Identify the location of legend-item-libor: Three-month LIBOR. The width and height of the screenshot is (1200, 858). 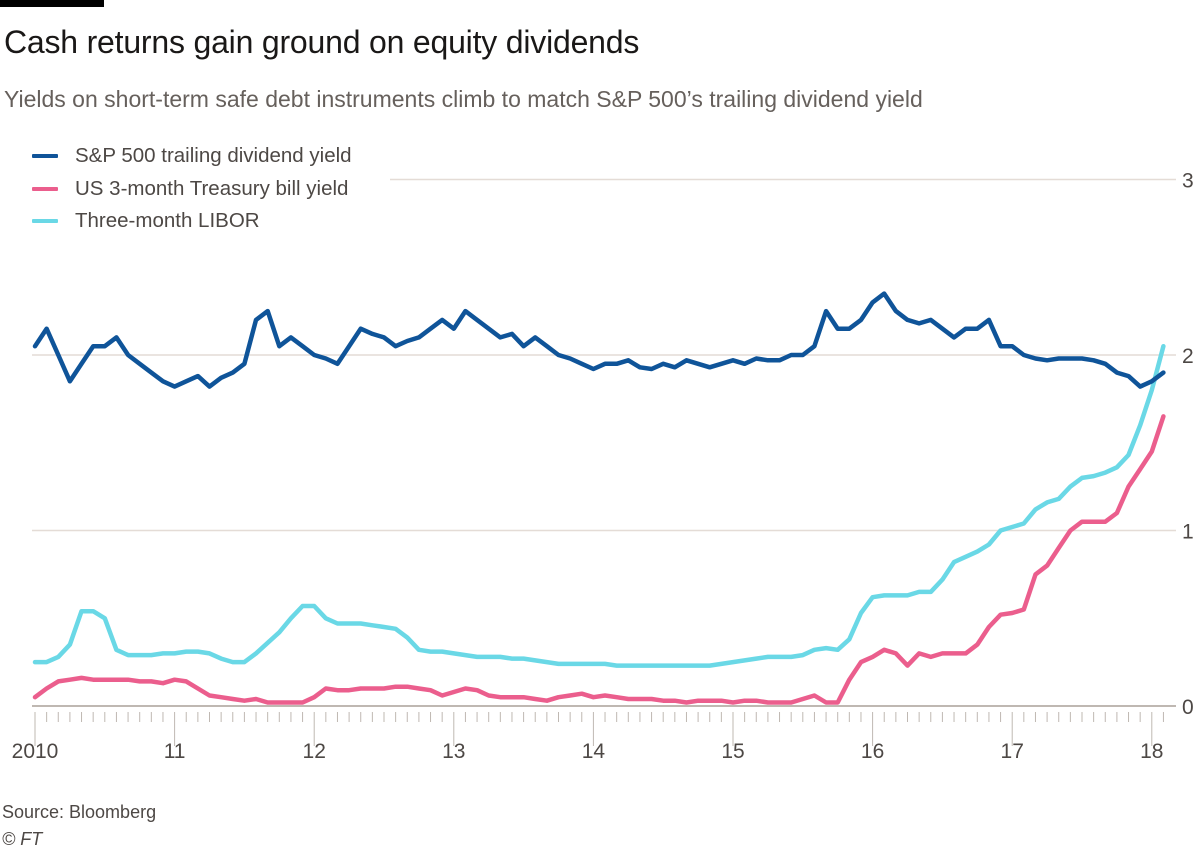
(192, 221).